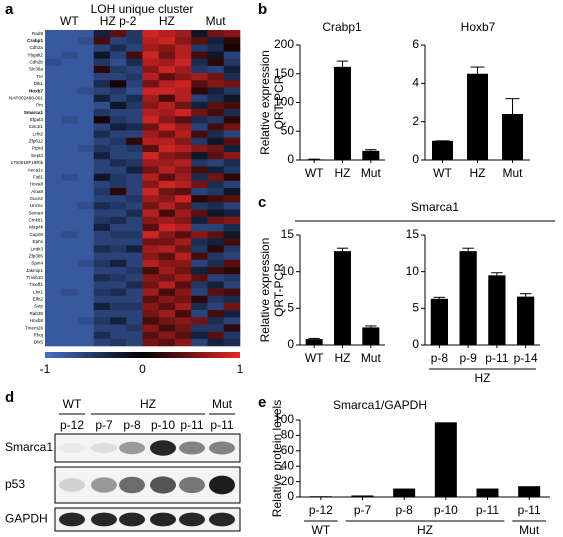 The height and width of the screenshot is (537, 563). I want to click on x-tick-label: WT, so click(442, 173).